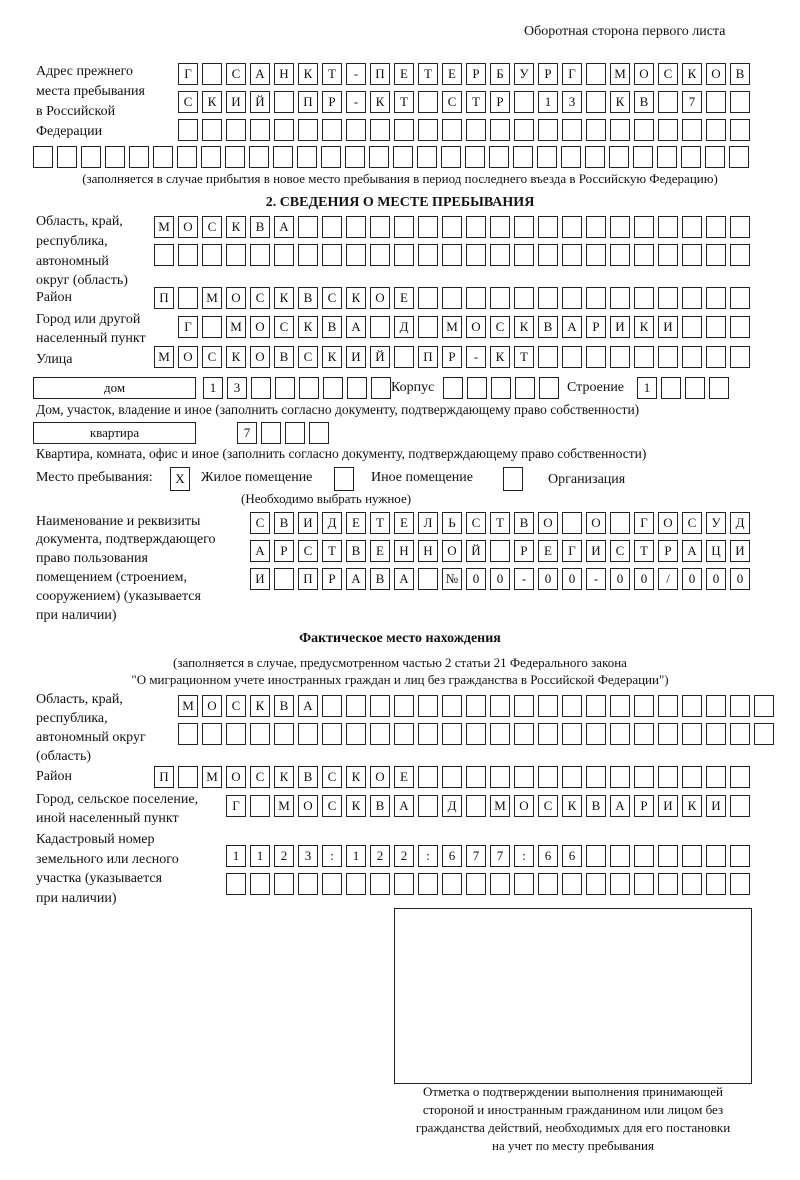 The width and height of the screenshot is (800, 1180). What do you see at coordinates (452, 806) in the screenshot?
I see `char-cell: Д` at bounding box center [452, 806].